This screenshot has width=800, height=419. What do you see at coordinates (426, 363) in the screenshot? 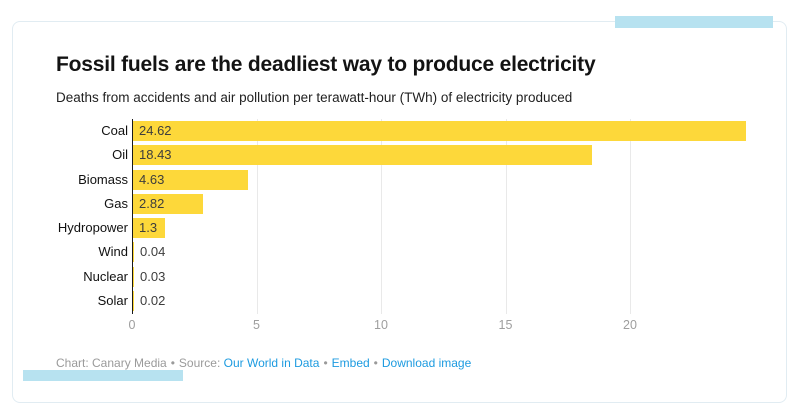
I see `download-image-link: Download image` at bounding box center [426, 363].